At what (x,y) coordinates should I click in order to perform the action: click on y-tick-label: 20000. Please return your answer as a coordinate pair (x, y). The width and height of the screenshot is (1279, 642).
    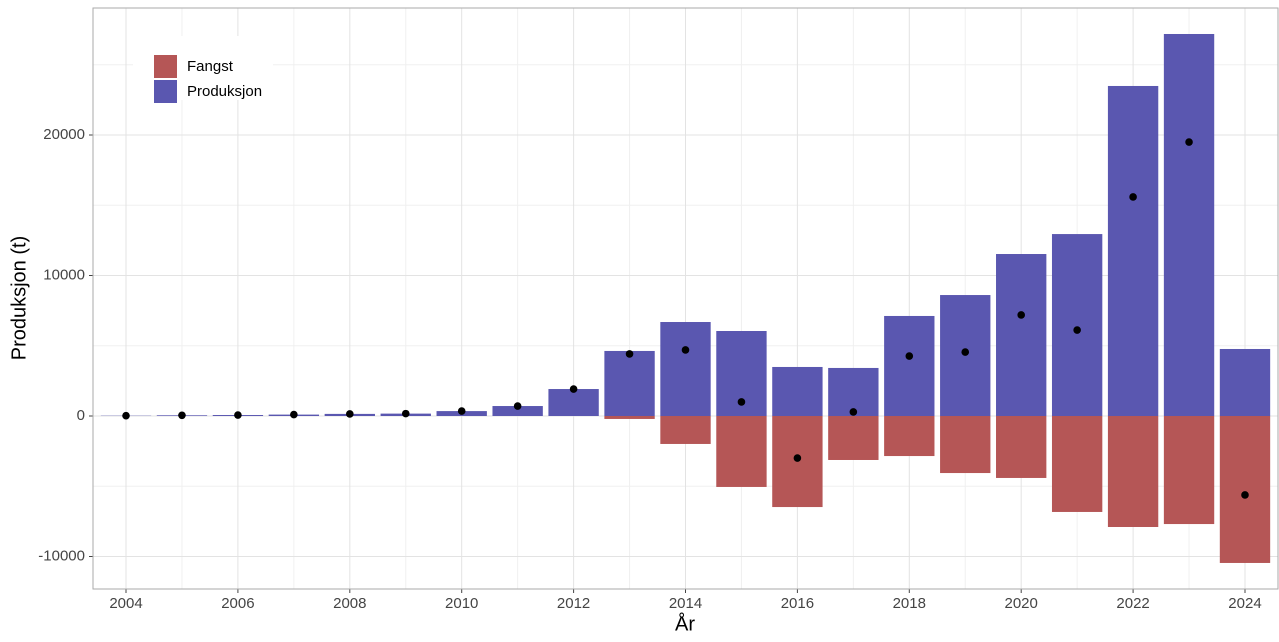
    Looking at the image, I should click on (64, 134).